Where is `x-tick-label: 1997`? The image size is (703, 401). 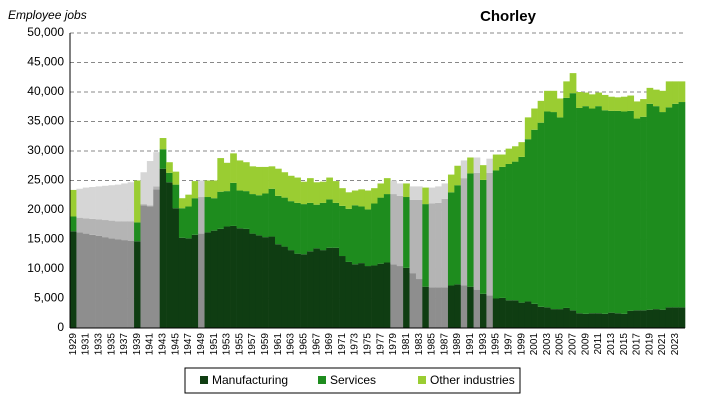
x-tick-label: 1997 is located at coordinates (508, 344).